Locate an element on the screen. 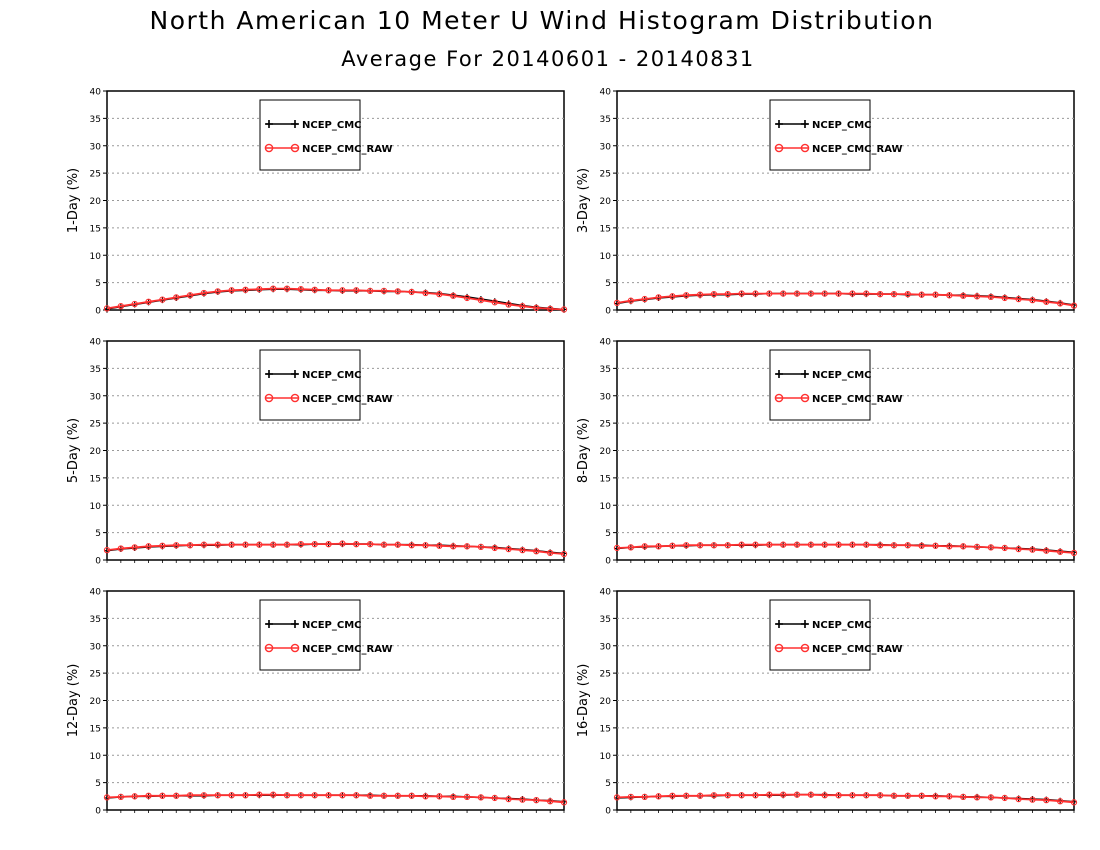  y-tick-label: 25 is located at coordinates (95, 675).